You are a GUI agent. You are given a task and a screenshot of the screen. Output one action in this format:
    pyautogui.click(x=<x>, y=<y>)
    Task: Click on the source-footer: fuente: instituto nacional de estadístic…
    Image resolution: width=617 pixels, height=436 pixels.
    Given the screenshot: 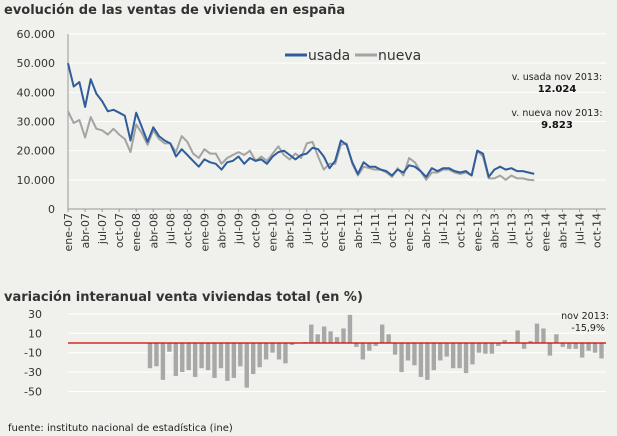 What is the action you would take?
    pyautogui.click(x=120, y=428)
    